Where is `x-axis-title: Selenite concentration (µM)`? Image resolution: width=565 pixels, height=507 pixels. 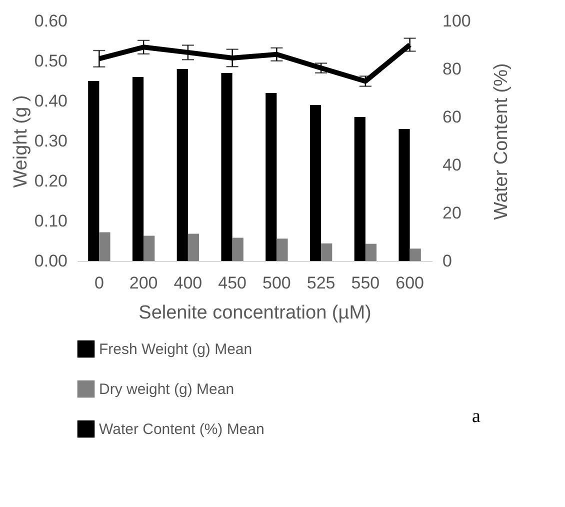
x-axis-title: Selenite concentration (µM) is located at coordinates (255, 313).